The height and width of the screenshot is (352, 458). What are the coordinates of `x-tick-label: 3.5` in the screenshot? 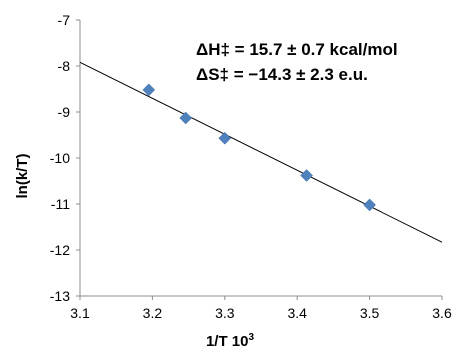 It's located at (370, 313).